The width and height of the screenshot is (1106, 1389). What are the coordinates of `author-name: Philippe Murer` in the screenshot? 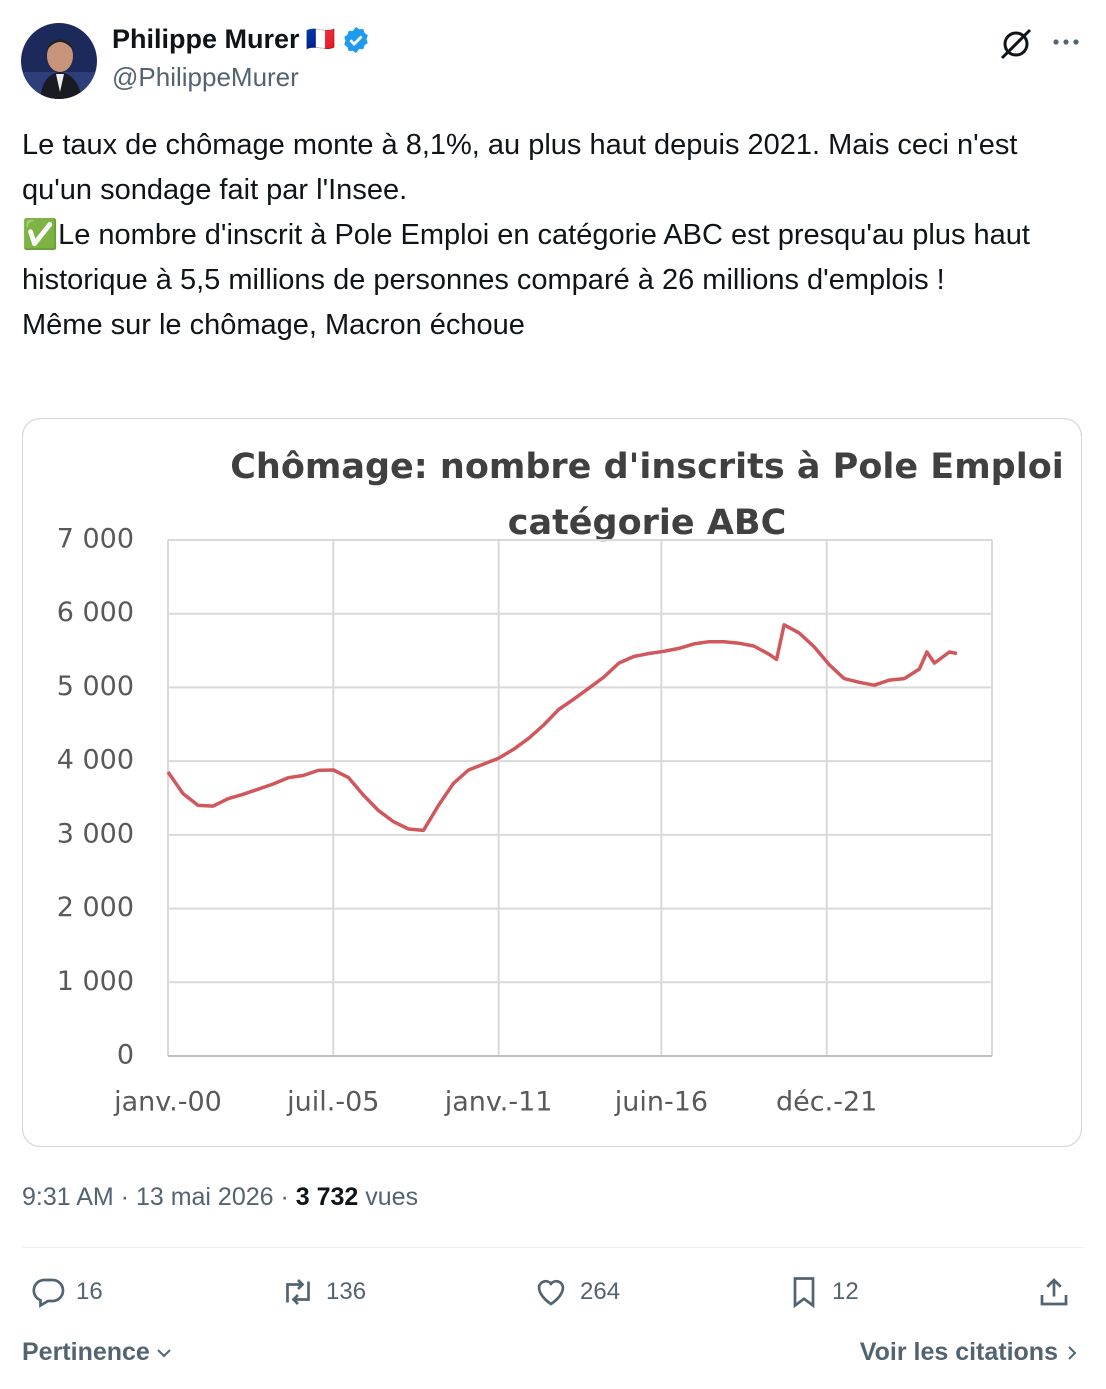 It's located at (206, 39).